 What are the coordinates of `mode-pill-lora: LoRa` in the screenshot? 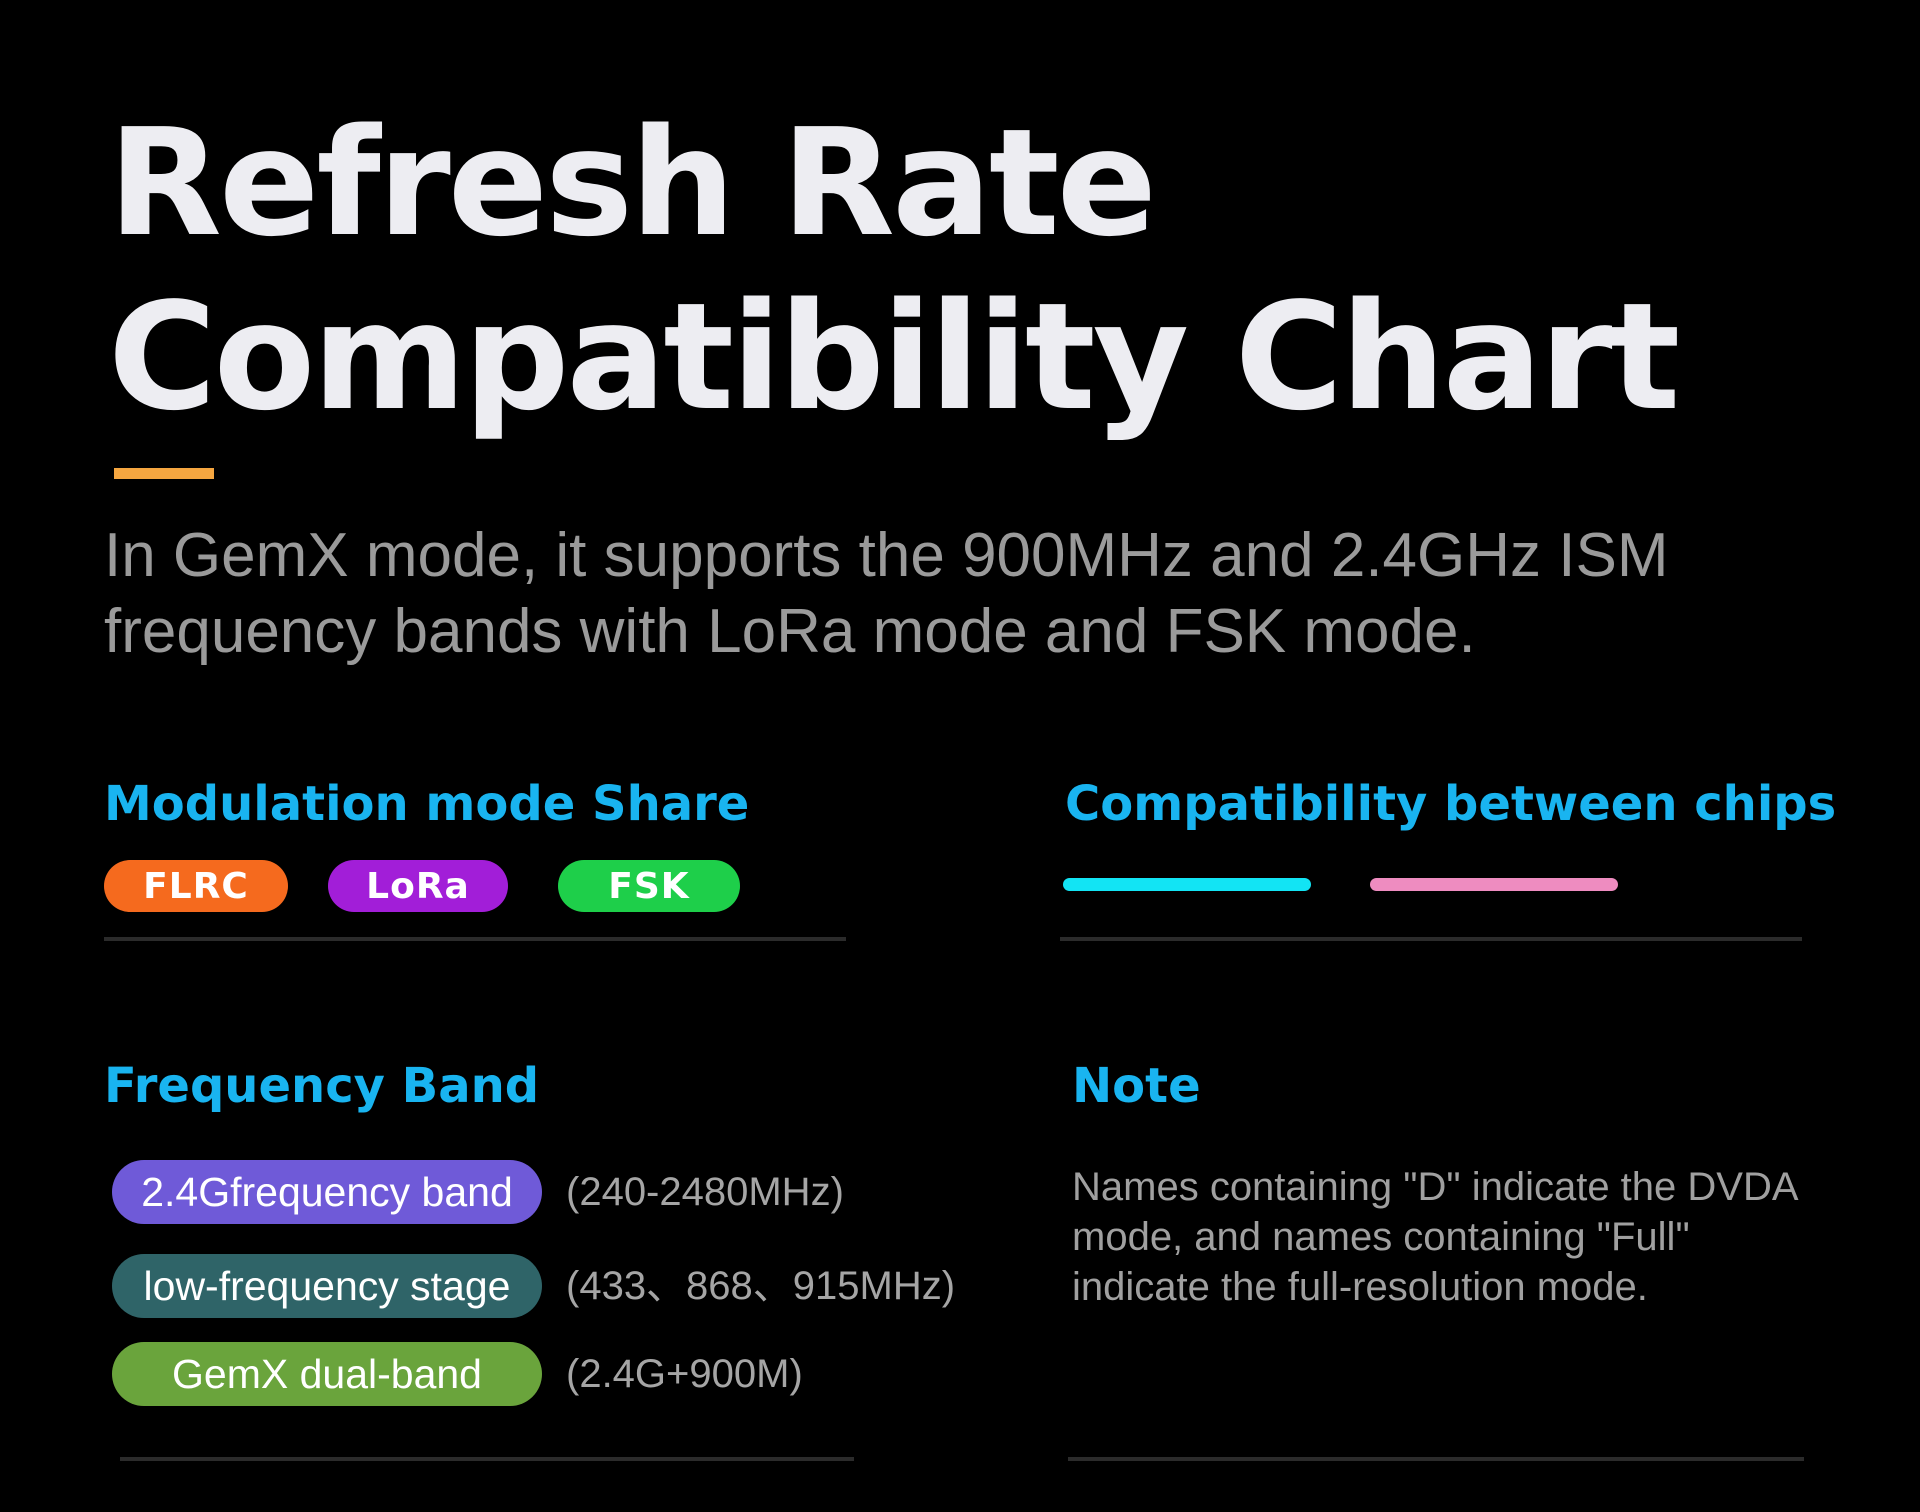 It's located at (418, 886).